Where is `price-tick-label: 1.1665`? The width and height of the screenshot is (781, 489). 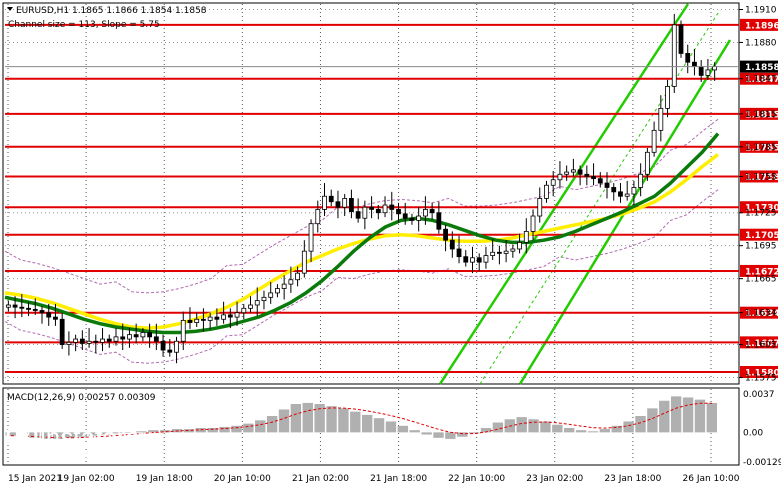 price-tick-label: 1.1665 is located at coordinates (761, 280).